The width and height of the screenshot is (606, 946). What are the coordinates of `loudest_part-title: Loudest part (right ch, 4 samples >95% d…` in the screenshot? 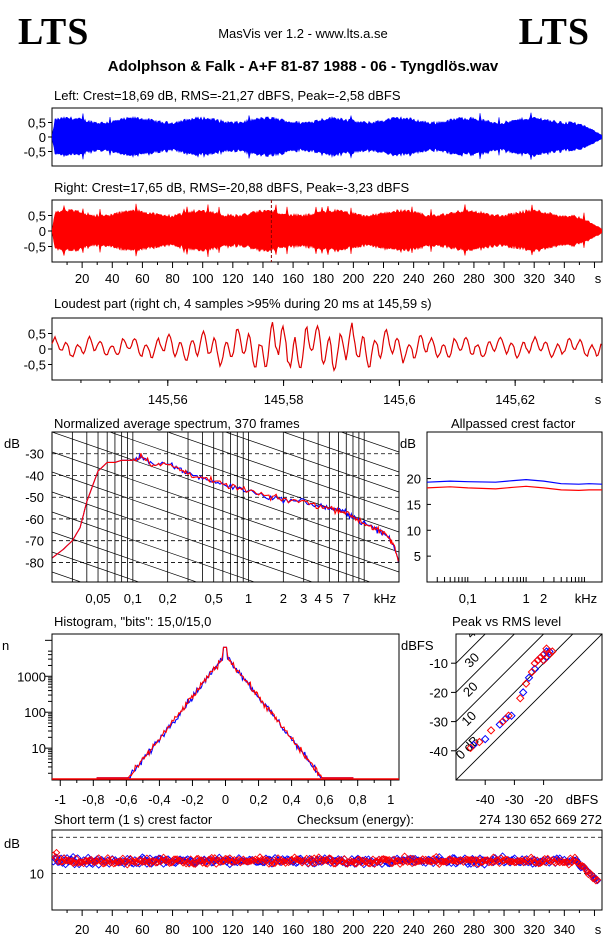 It's located at (243, 303).